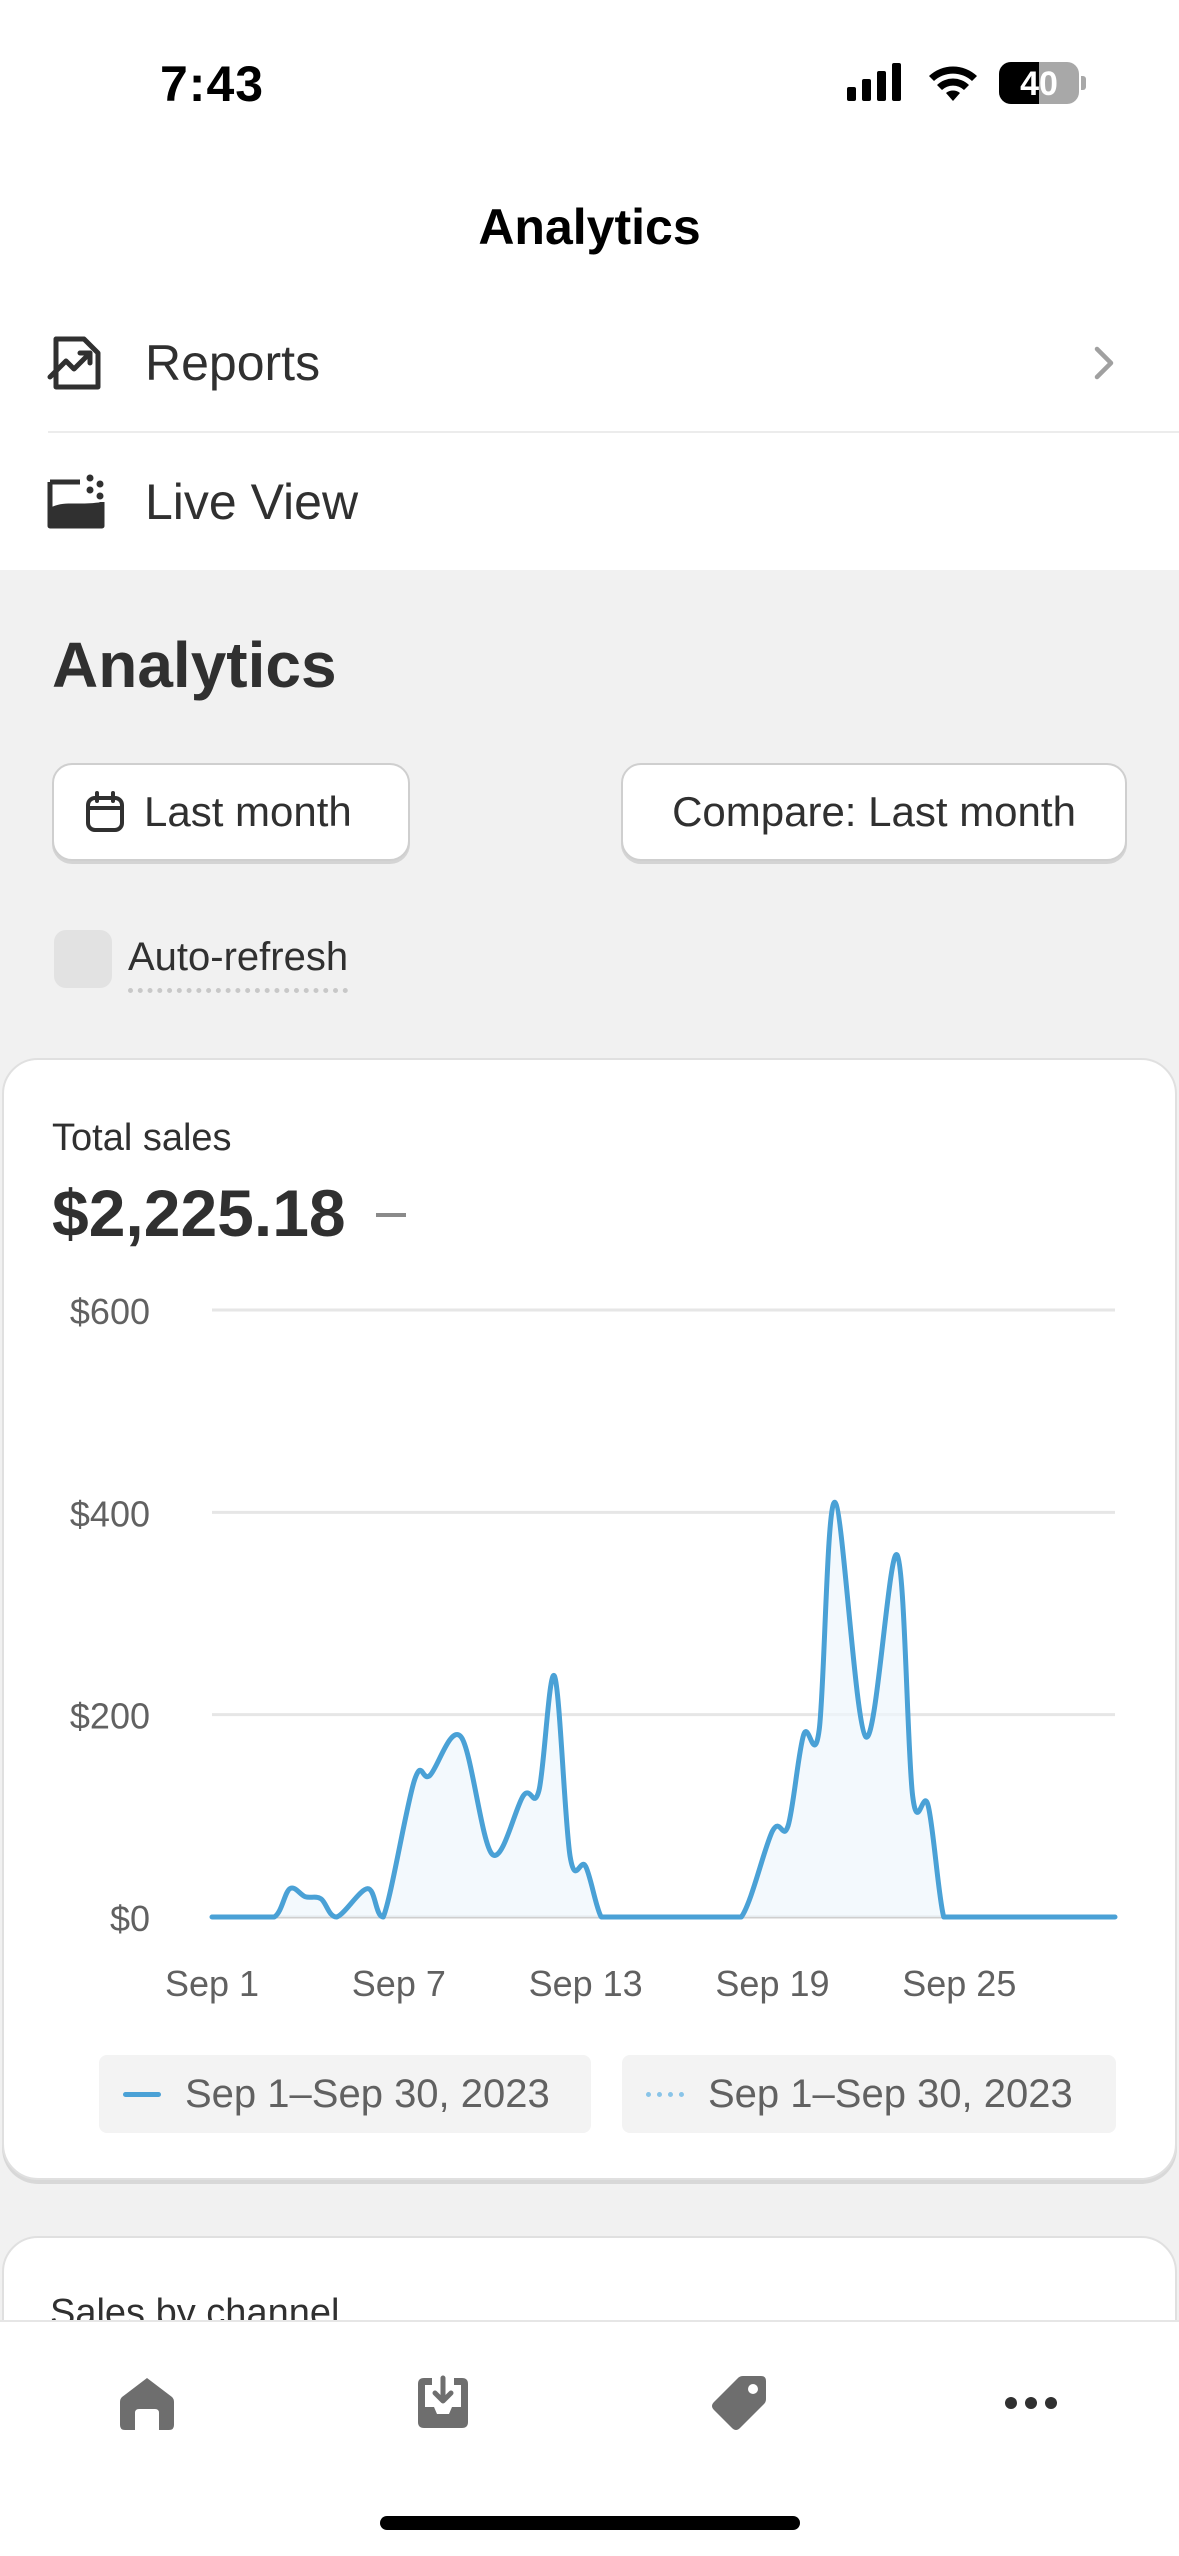 This screenshot has height=2556, width=1179. I want to click on home-icon, so click(147, 2404).